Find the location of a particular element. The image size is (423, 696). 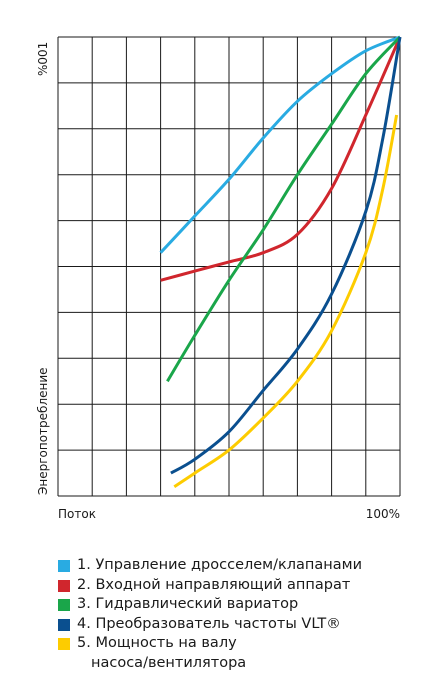

legend-item-inlet-guide-vanes: 2. Входной направляющий аппарат is located at coordinates (210, 586).